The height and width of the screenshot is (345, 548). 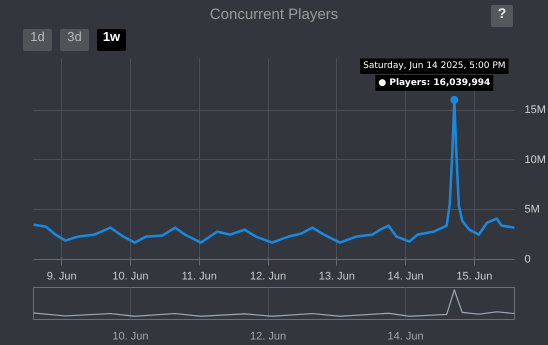 I want to click on y-tick-label: 15M, so click(x=535, y=110).